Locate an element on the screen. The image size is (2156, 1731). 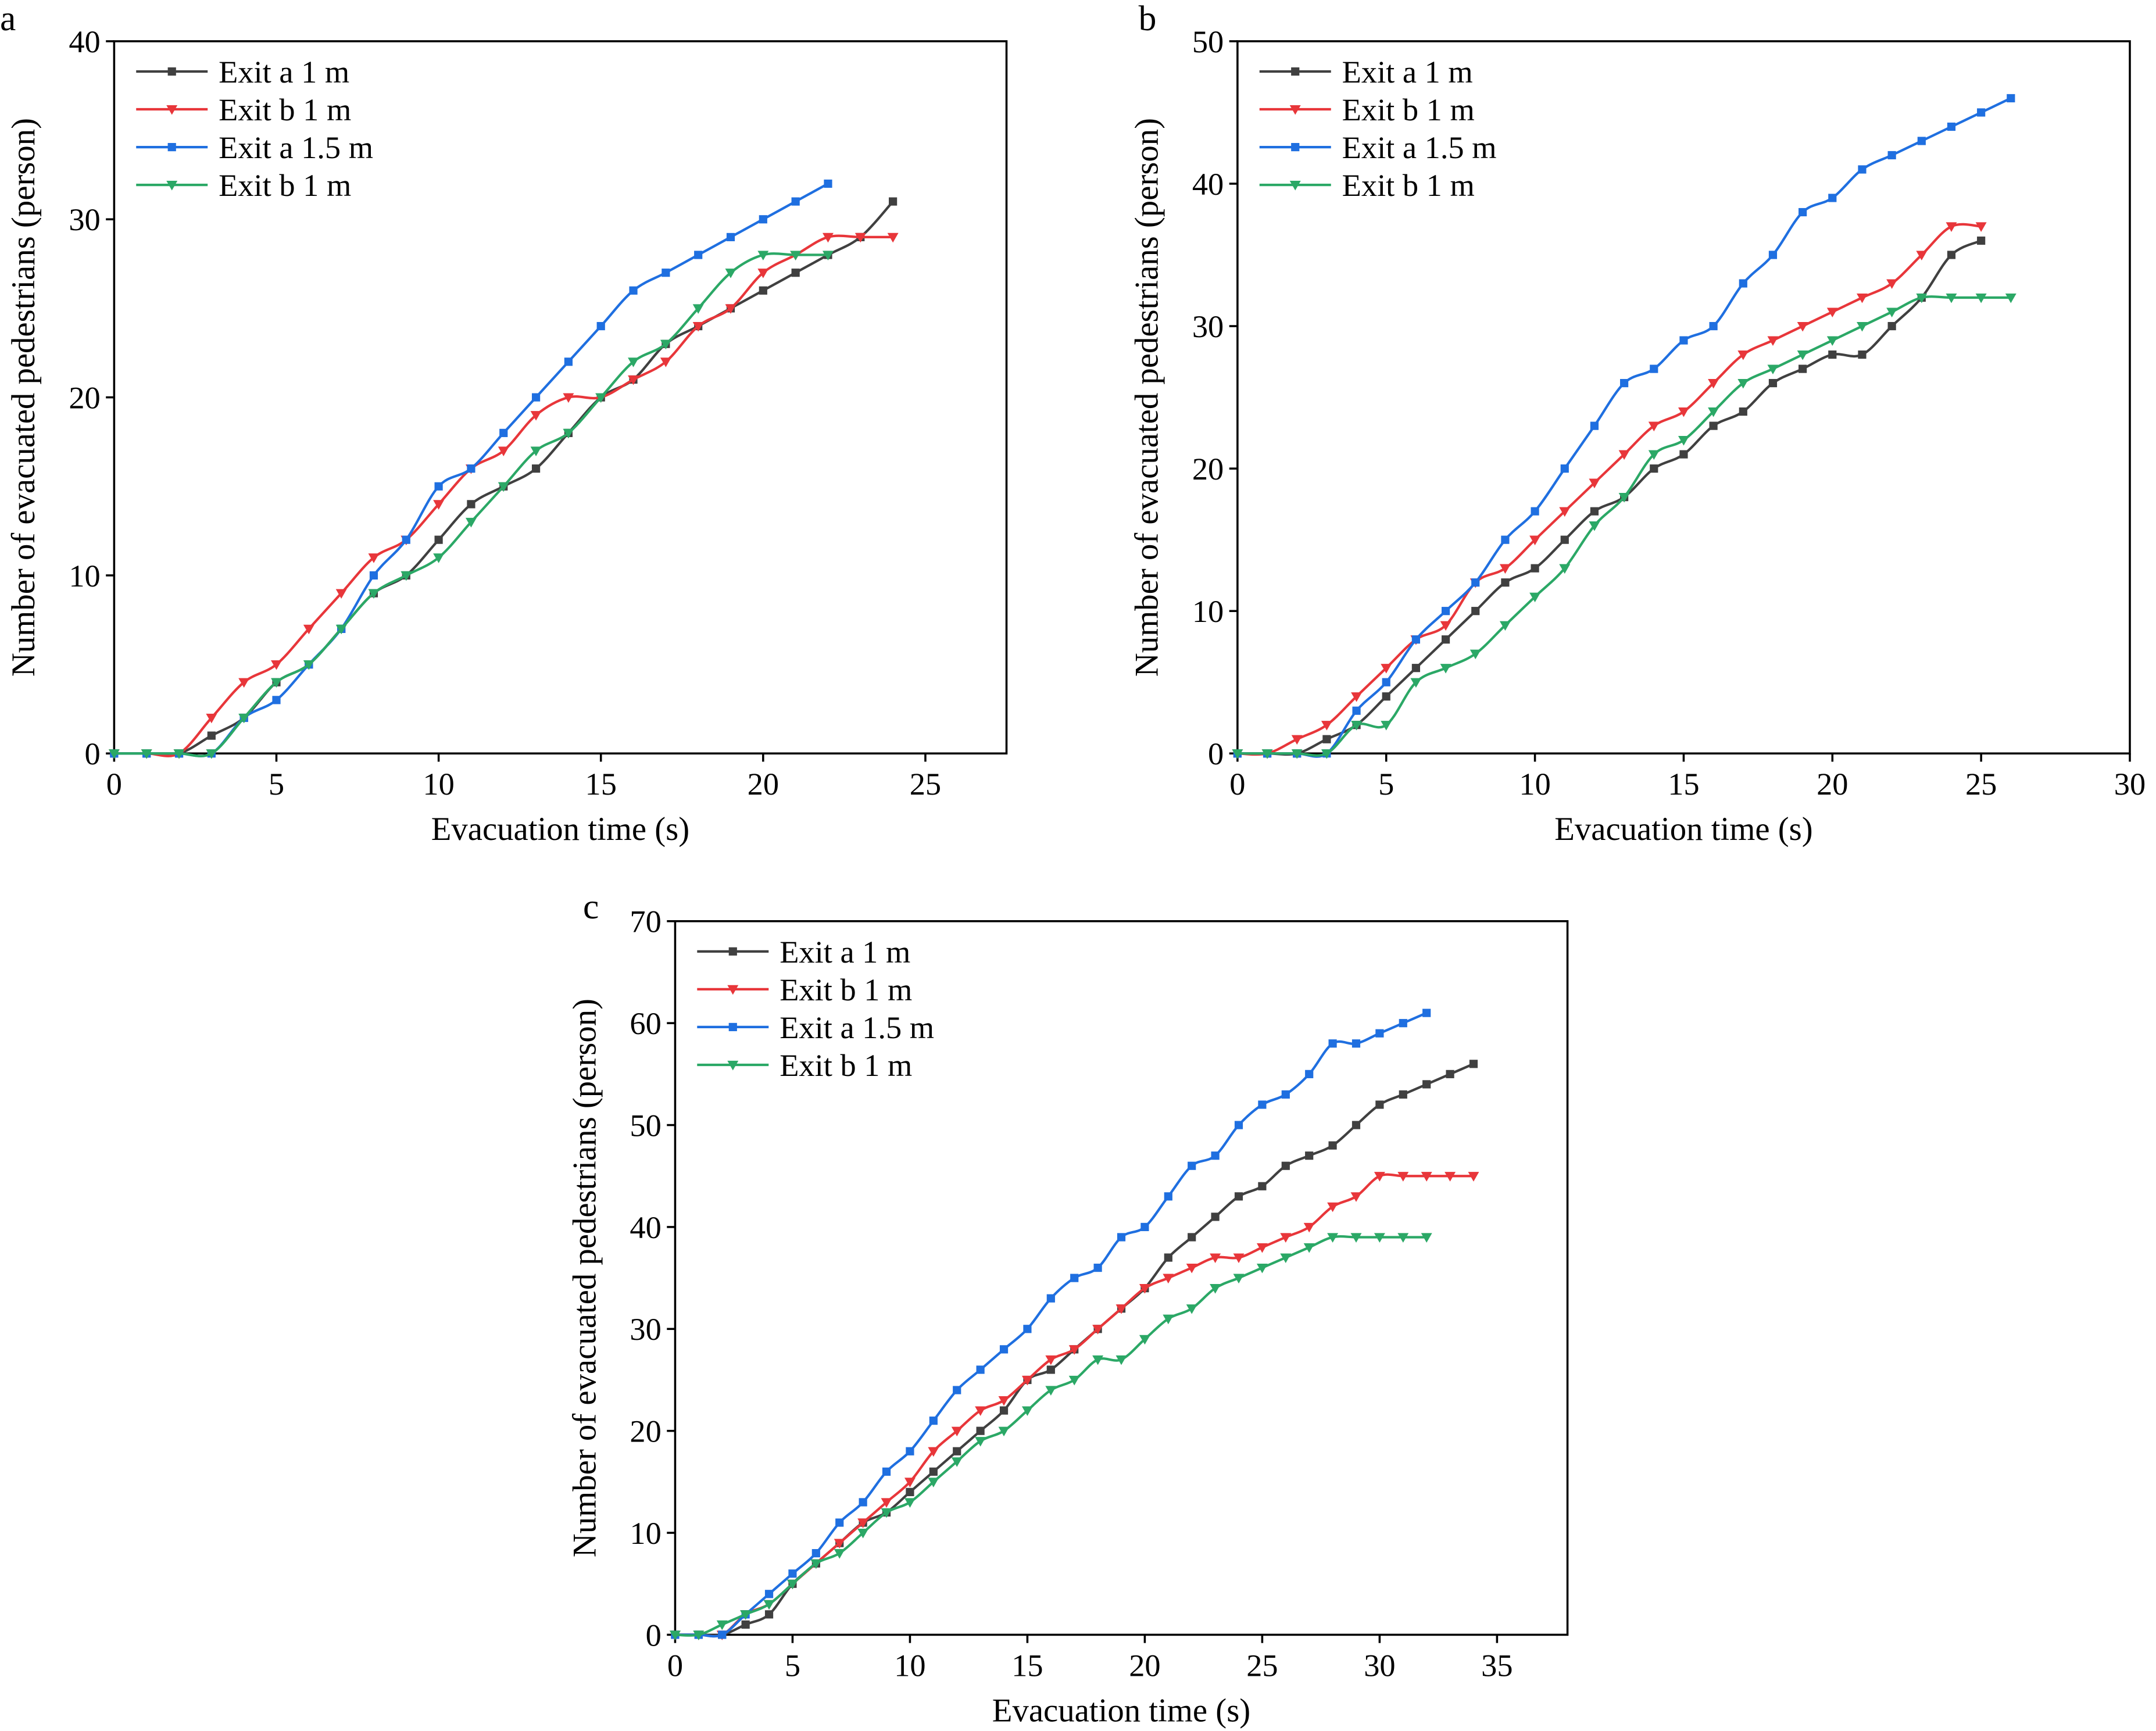
x-tick-label: 15 is located at coordinates (1027, 1665).